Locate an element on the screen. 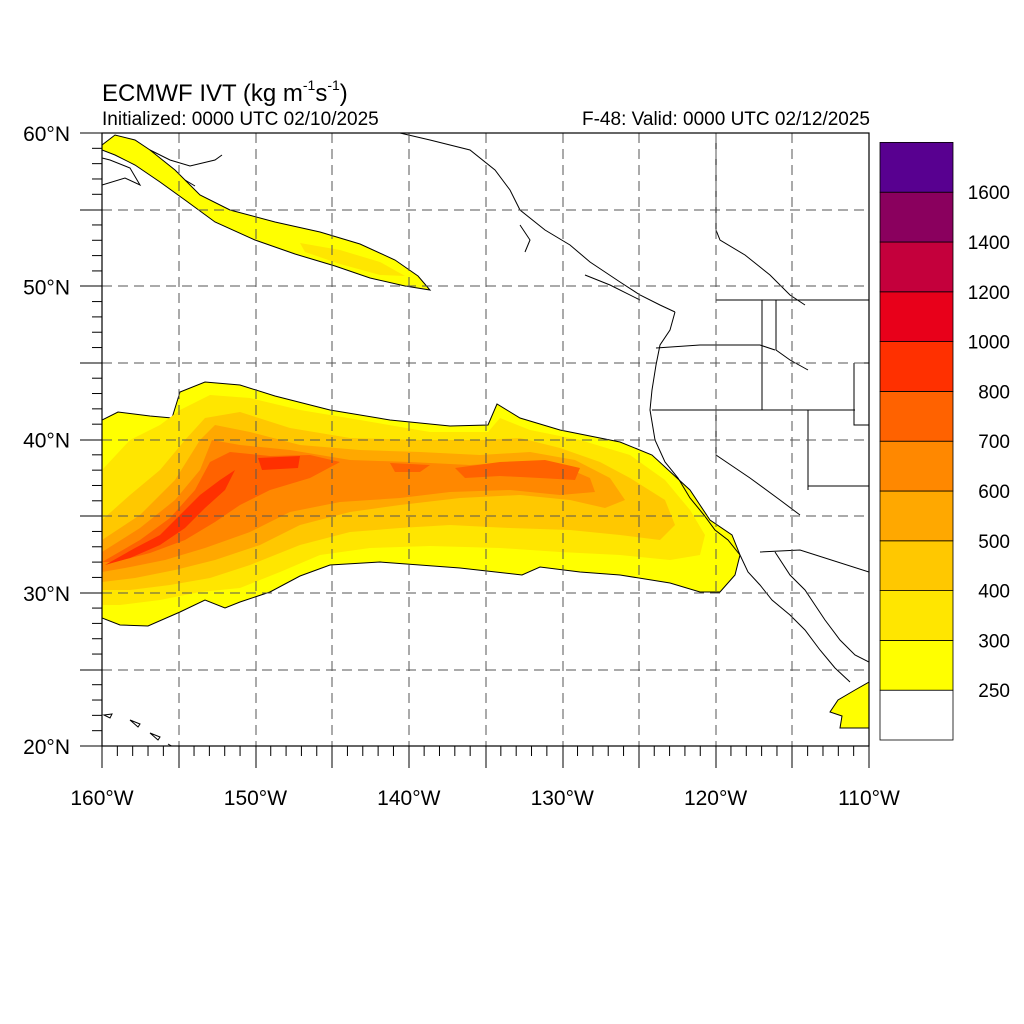 This screenshot has width=1024, height=1024. lon-tick-label: 140°W is located at coordinates (408, 798).